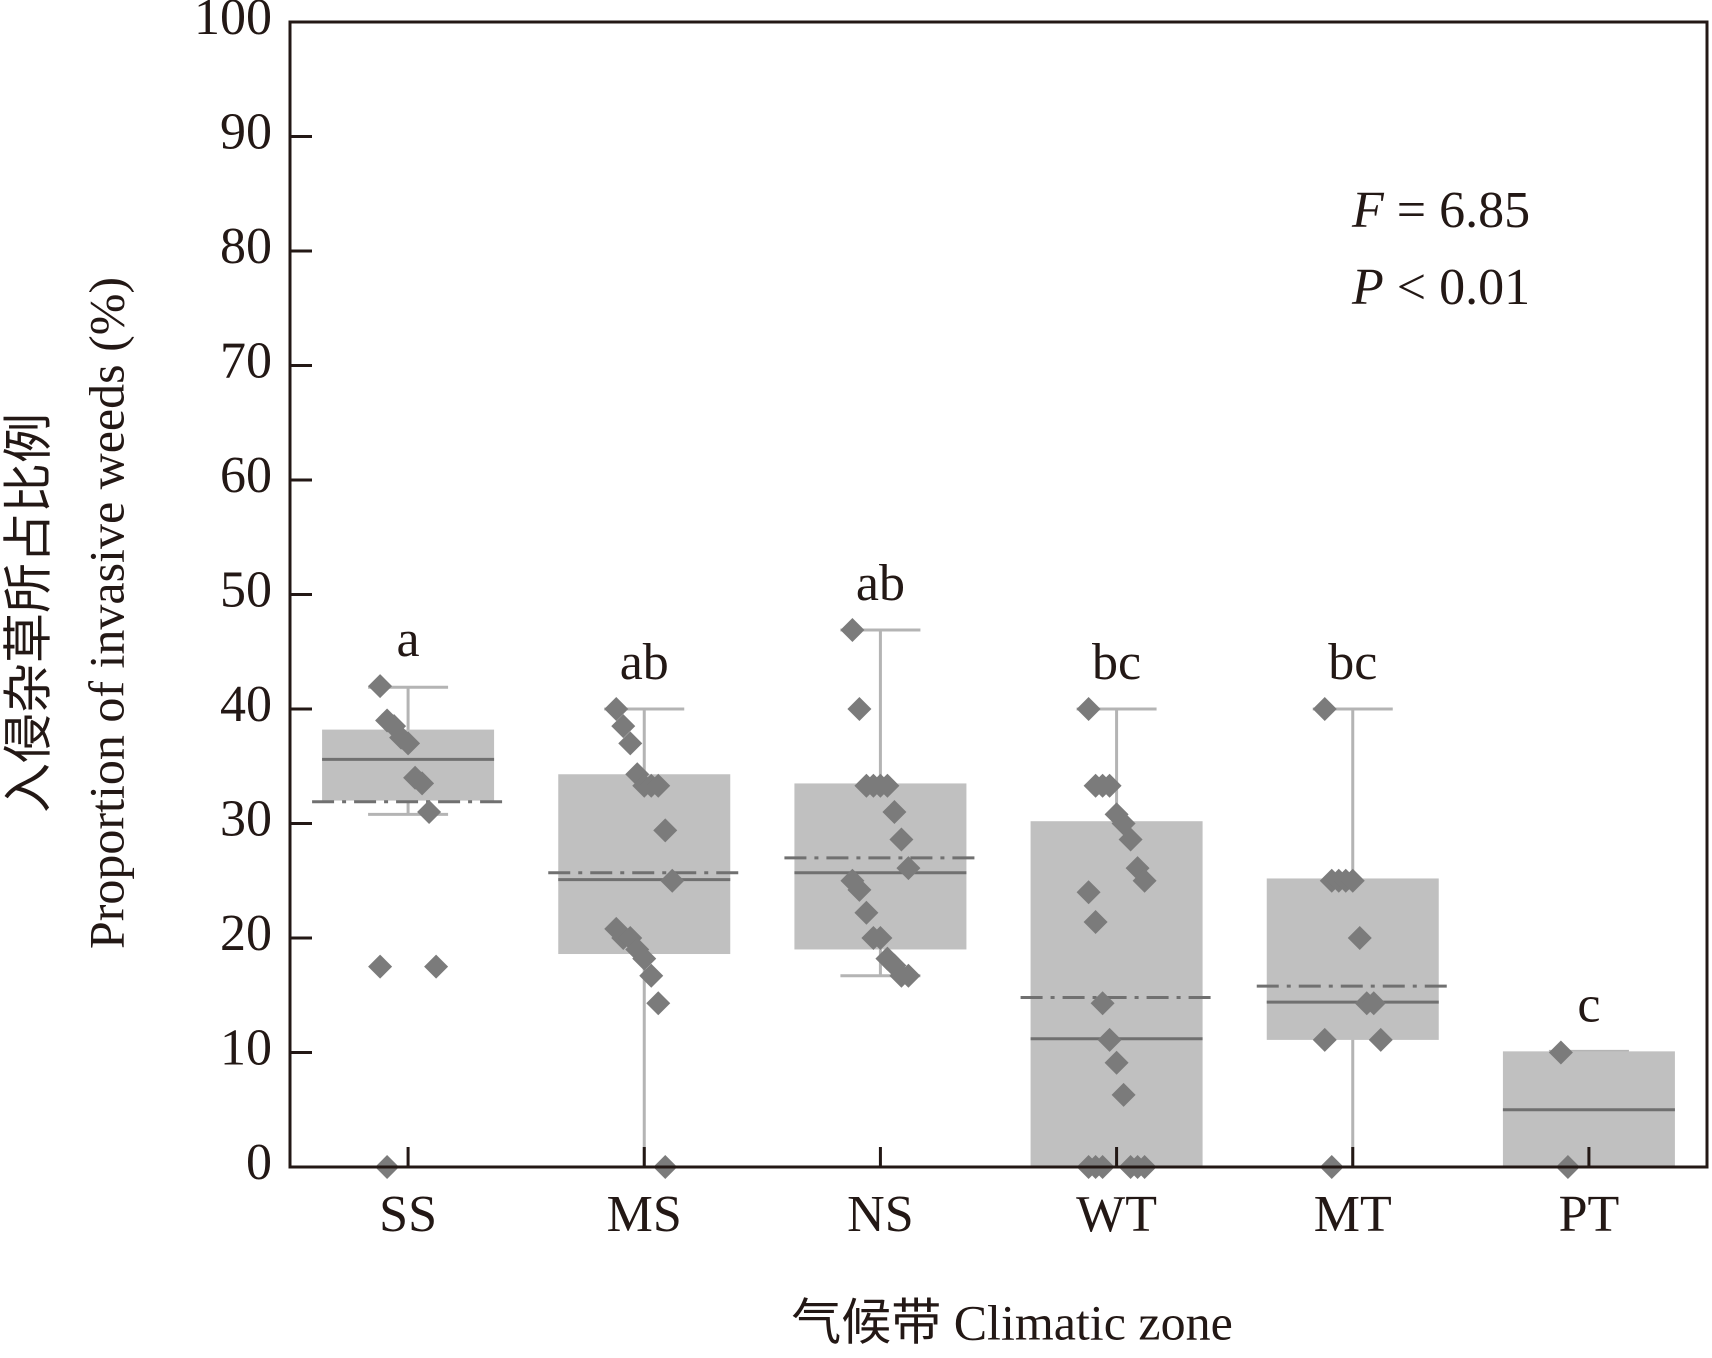  I want to click on y-axis-label: 入侵杂草所占比例, so click(28, 613).